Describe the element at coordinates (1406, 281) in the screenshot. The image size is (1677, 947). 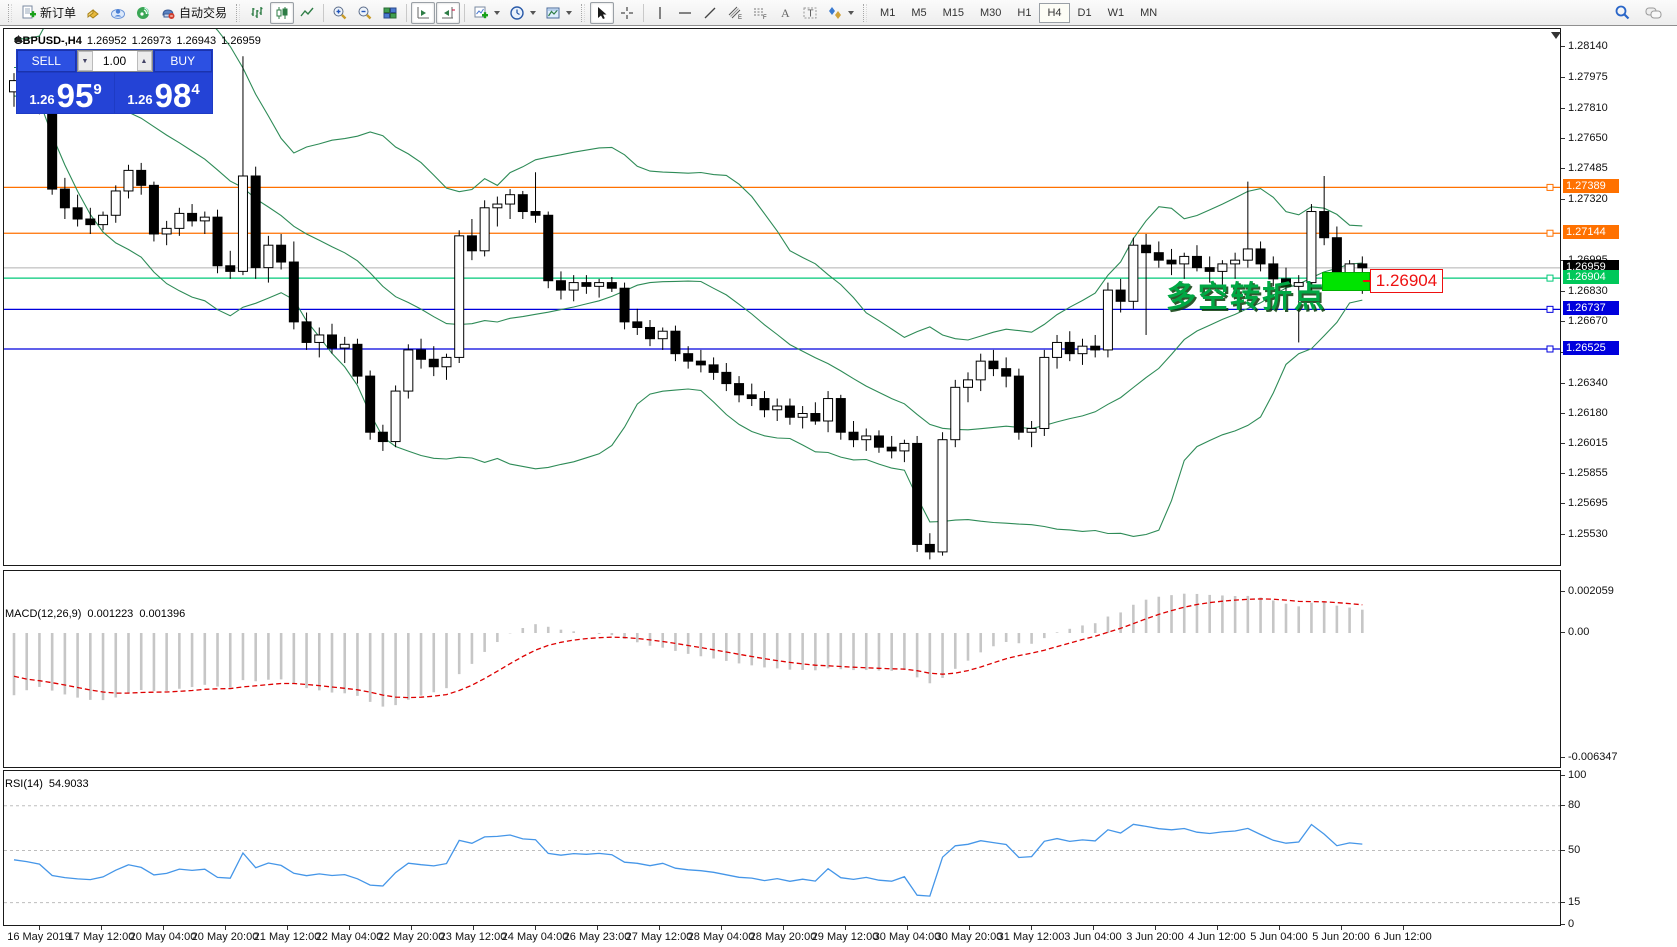
I see `price-callout-label: 1.26904` at that location.